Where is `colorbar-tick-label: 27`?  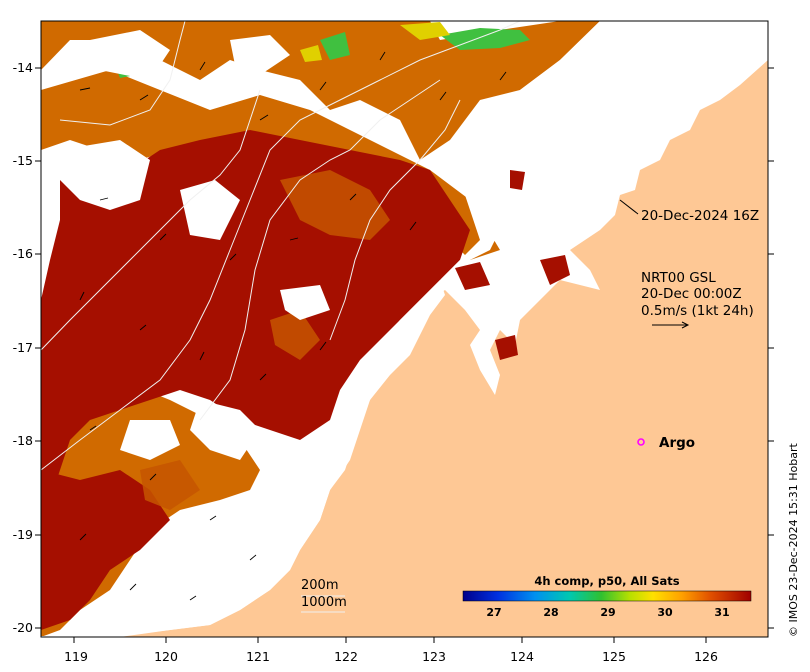
colorbar-tick-label: 27 is located at coordinates (493, 612).